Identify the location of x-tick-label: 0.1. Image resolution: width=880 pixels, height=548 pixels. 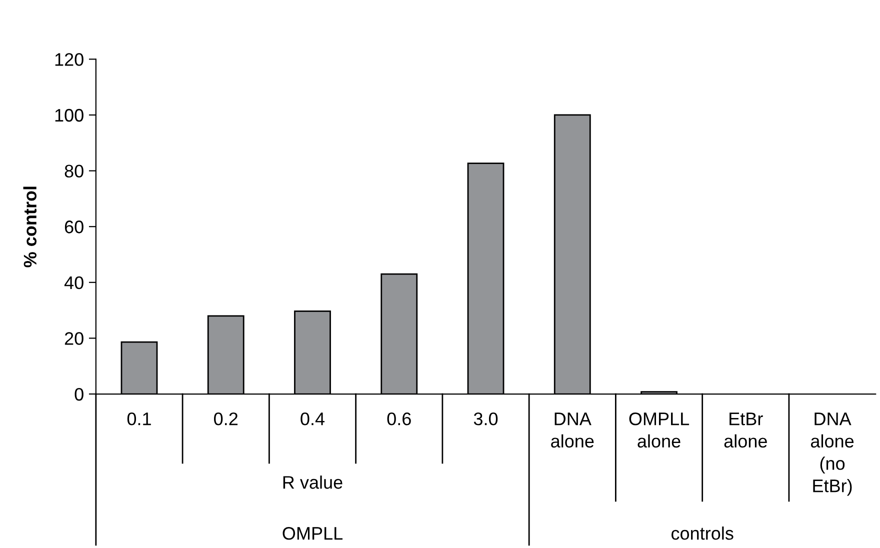
(139, 419).